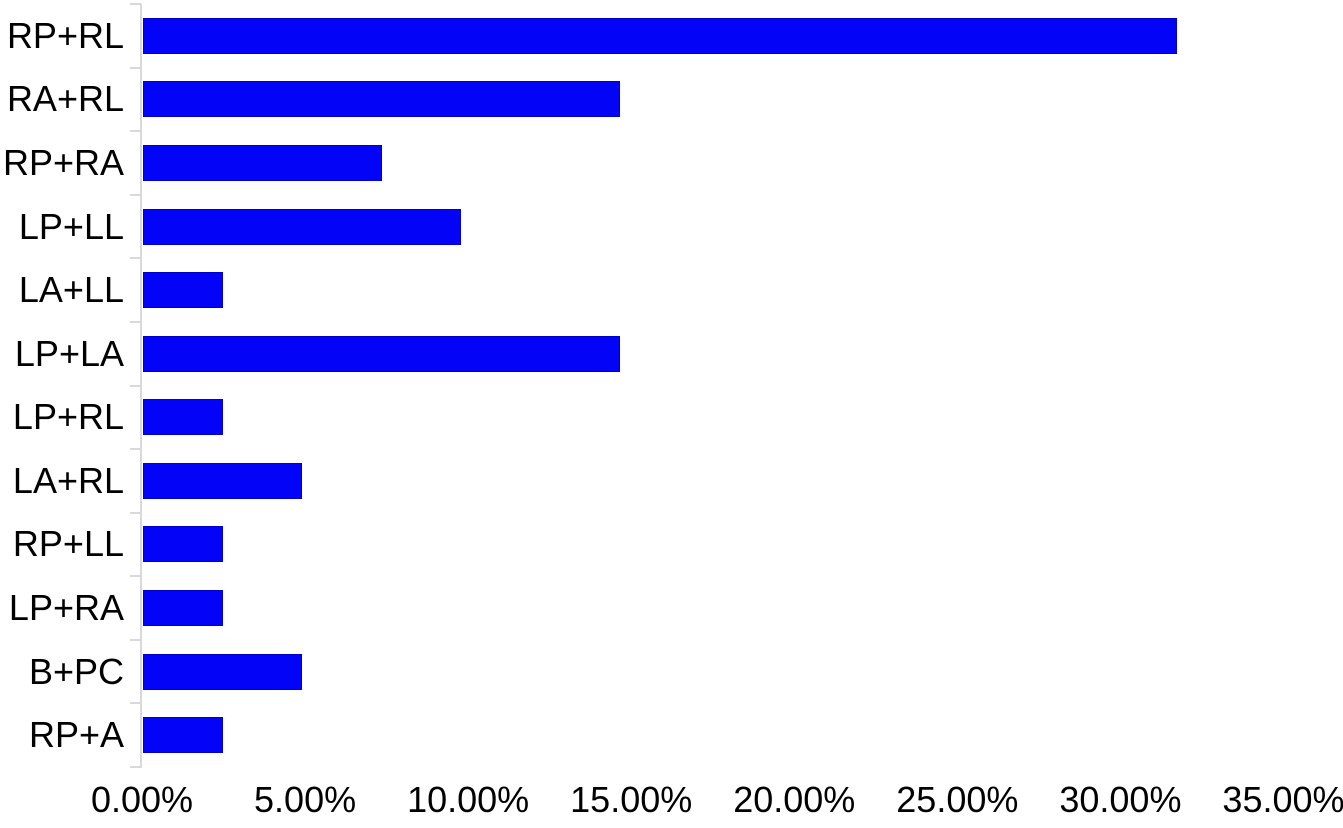 This screenshot has height=828, width=1343. What do you see at coordinates (468, 799) in the screenshot?
I see `x-axis-tick-label: 10.00%` at bounding box center [468, 799].